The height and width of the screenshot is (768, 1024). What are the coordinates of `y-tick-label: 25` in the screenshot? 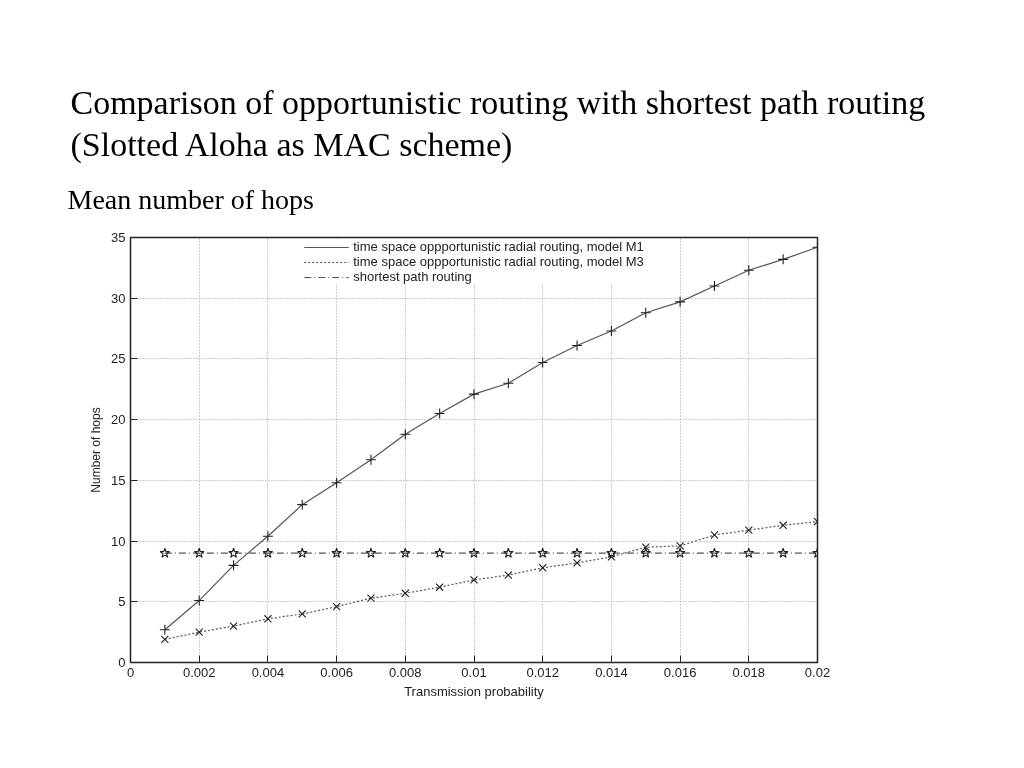 It's located at (118, 359).